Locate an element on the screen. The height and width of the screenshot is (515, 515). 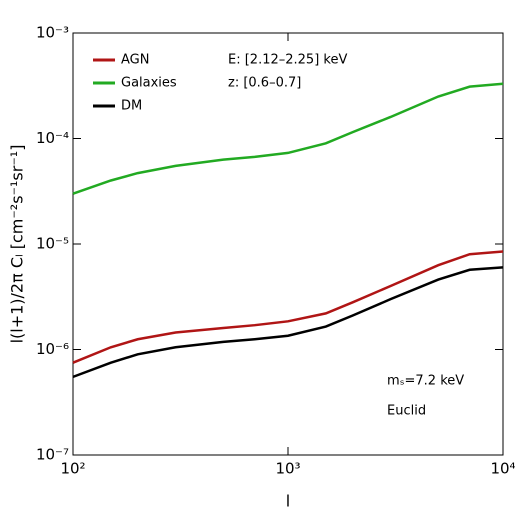
y-tick-label: 10⁻⁵ is located at coordinates (52, 244).